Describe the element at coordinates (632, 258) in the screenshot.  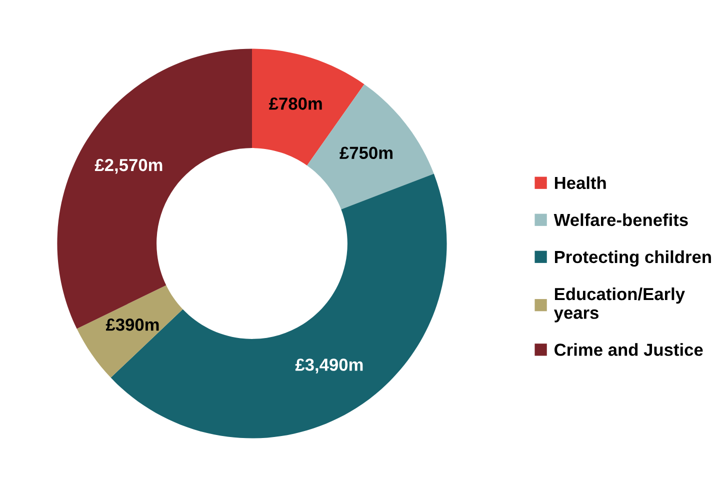
I see `legend-label: Protecting children` at that location.